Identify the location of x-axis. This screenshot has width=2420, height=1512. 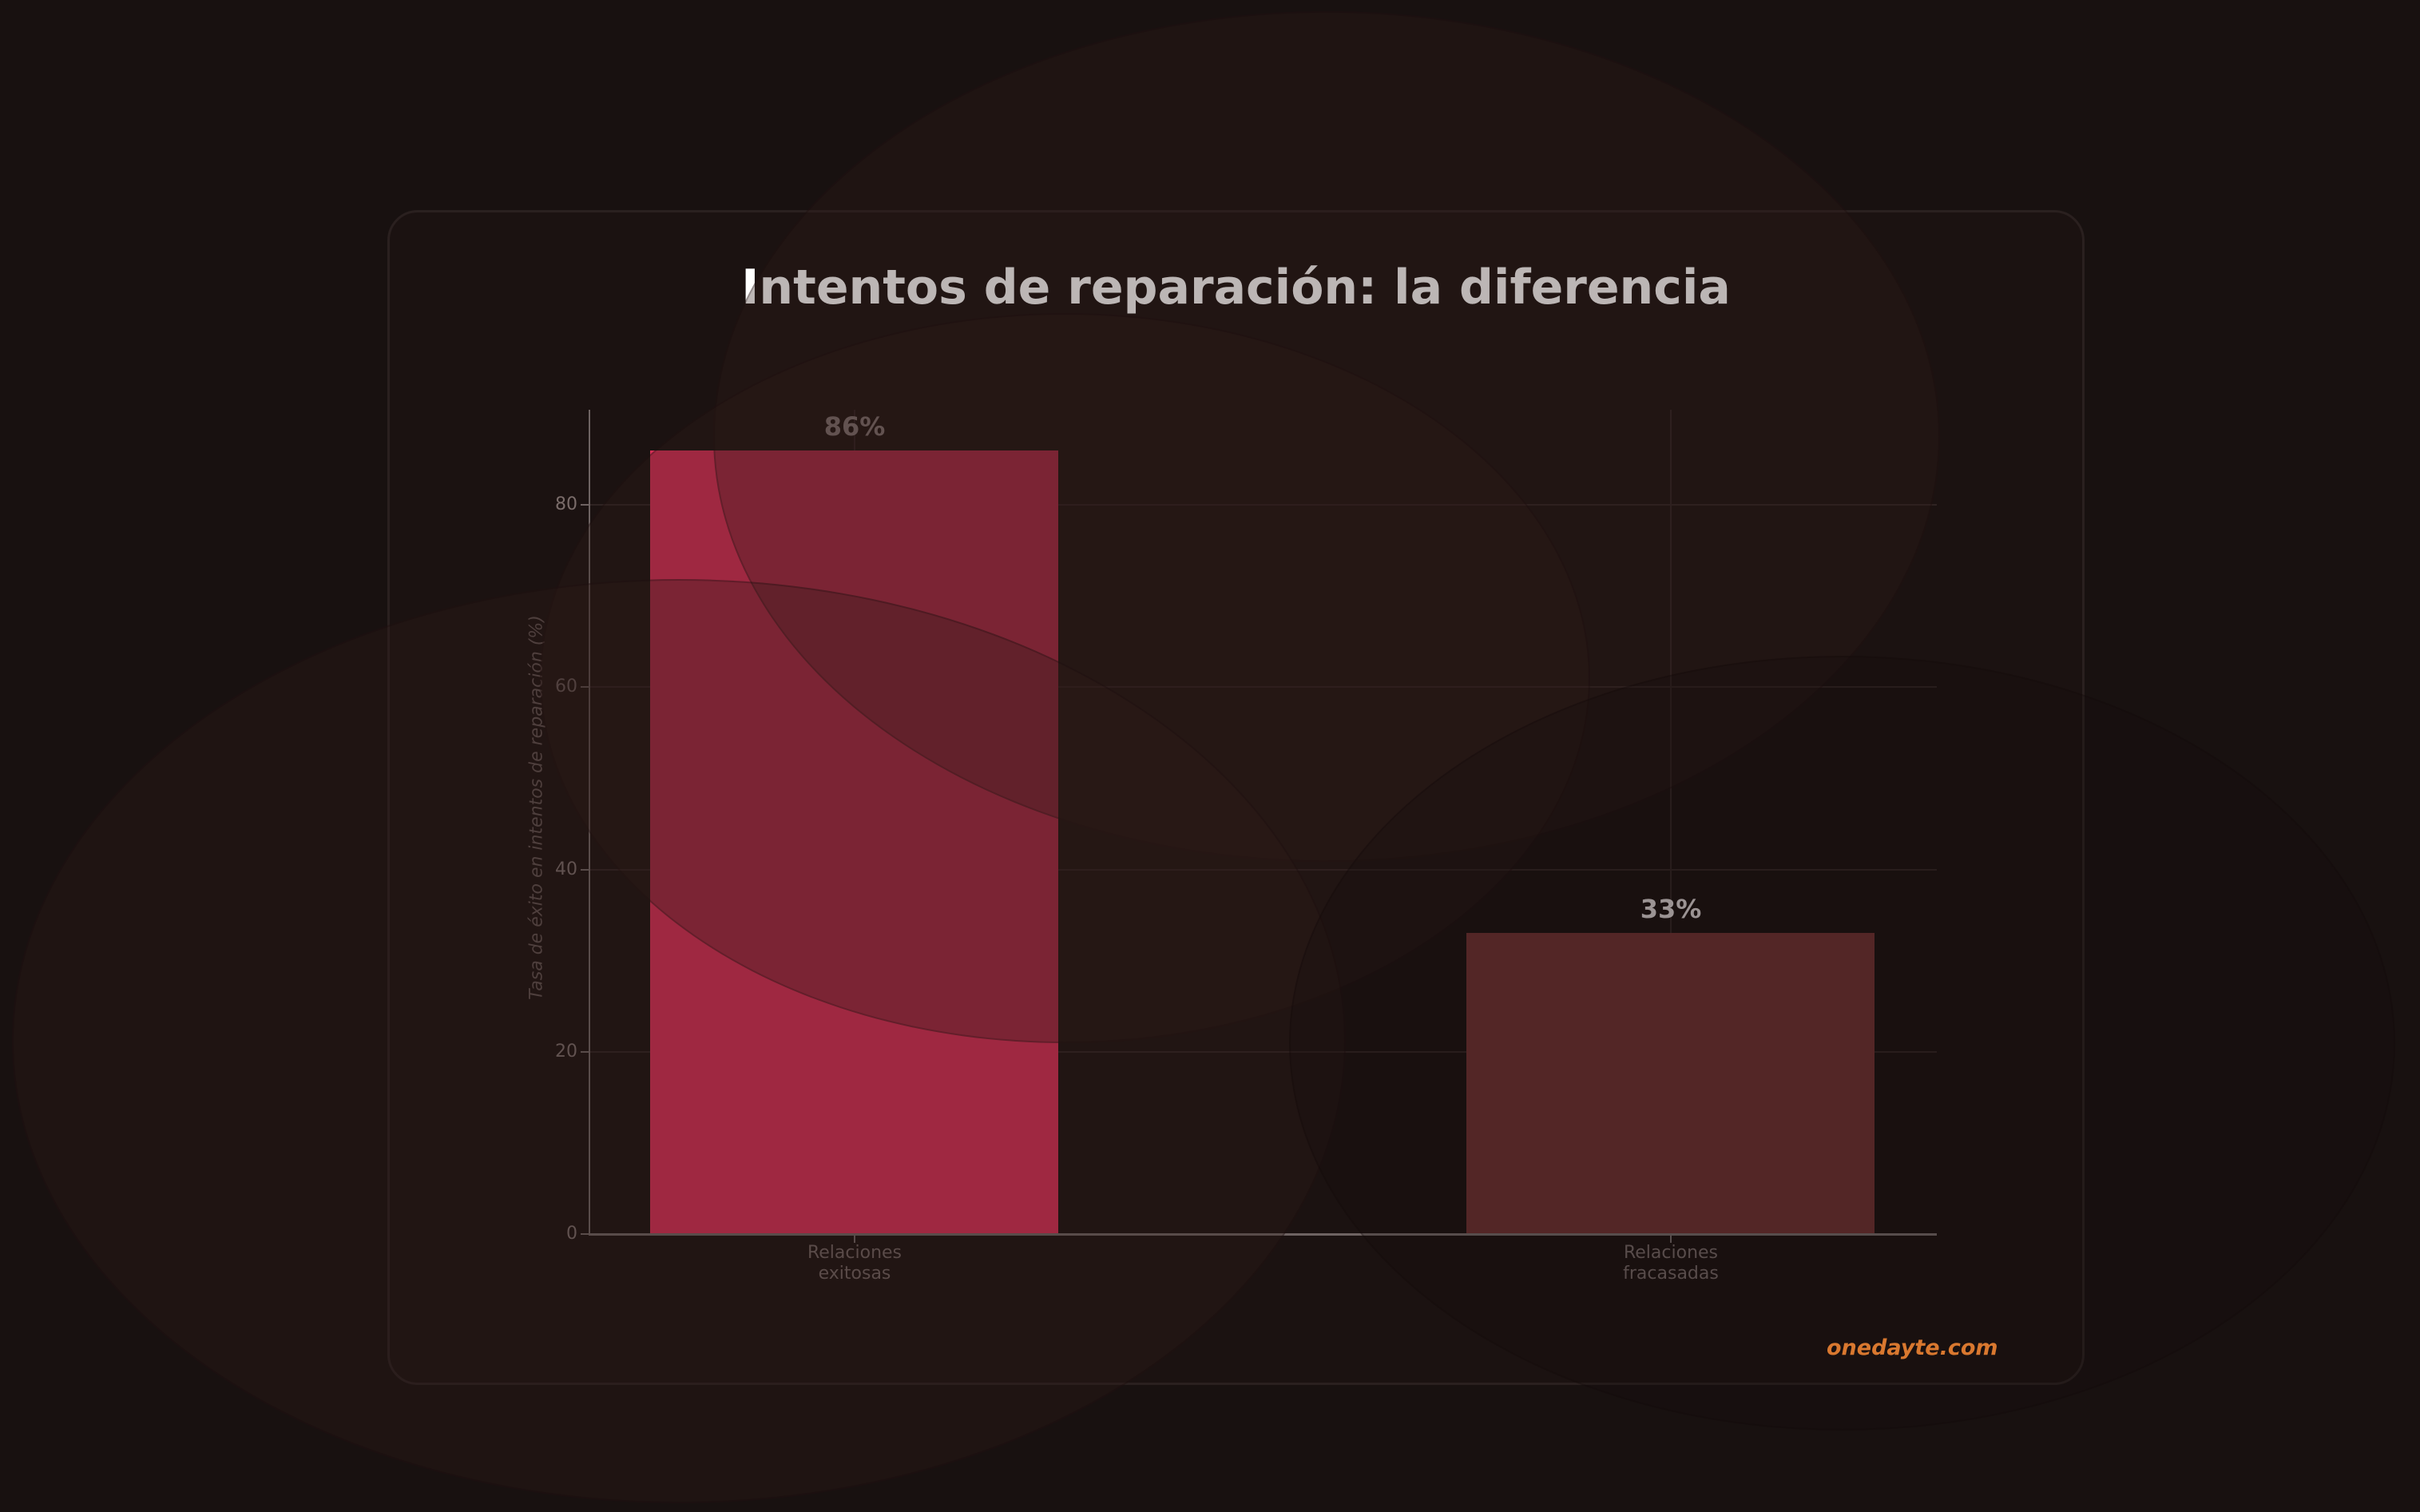
(1263, 1234).